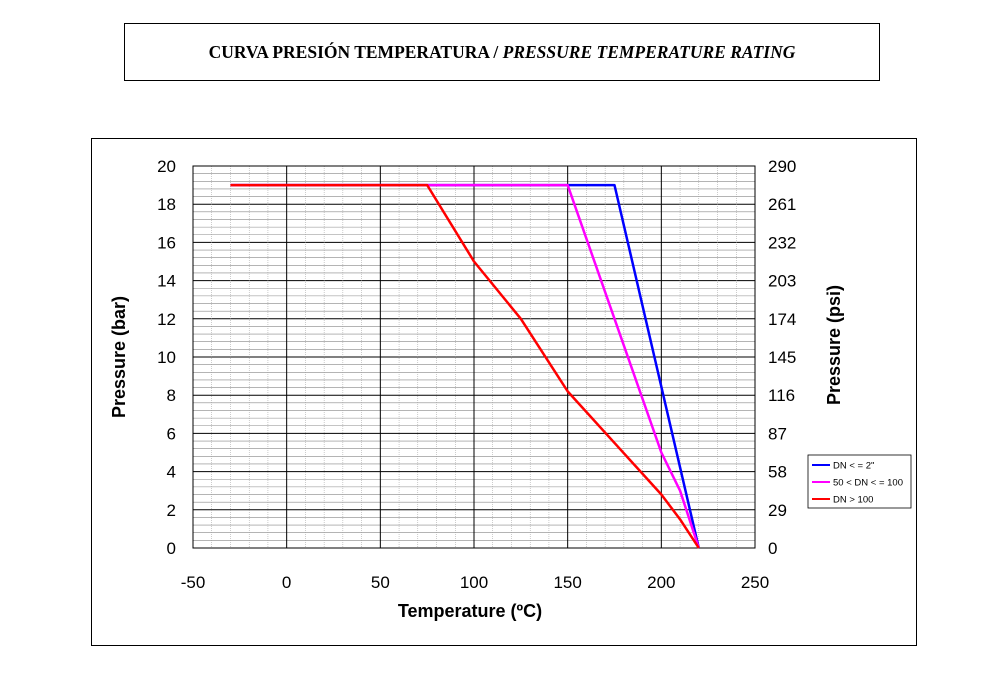 The image size is (981, 698). Describe the element at coordinates (782, 281) in the screenshot. I see `y2-tick-label: 203` at that location.